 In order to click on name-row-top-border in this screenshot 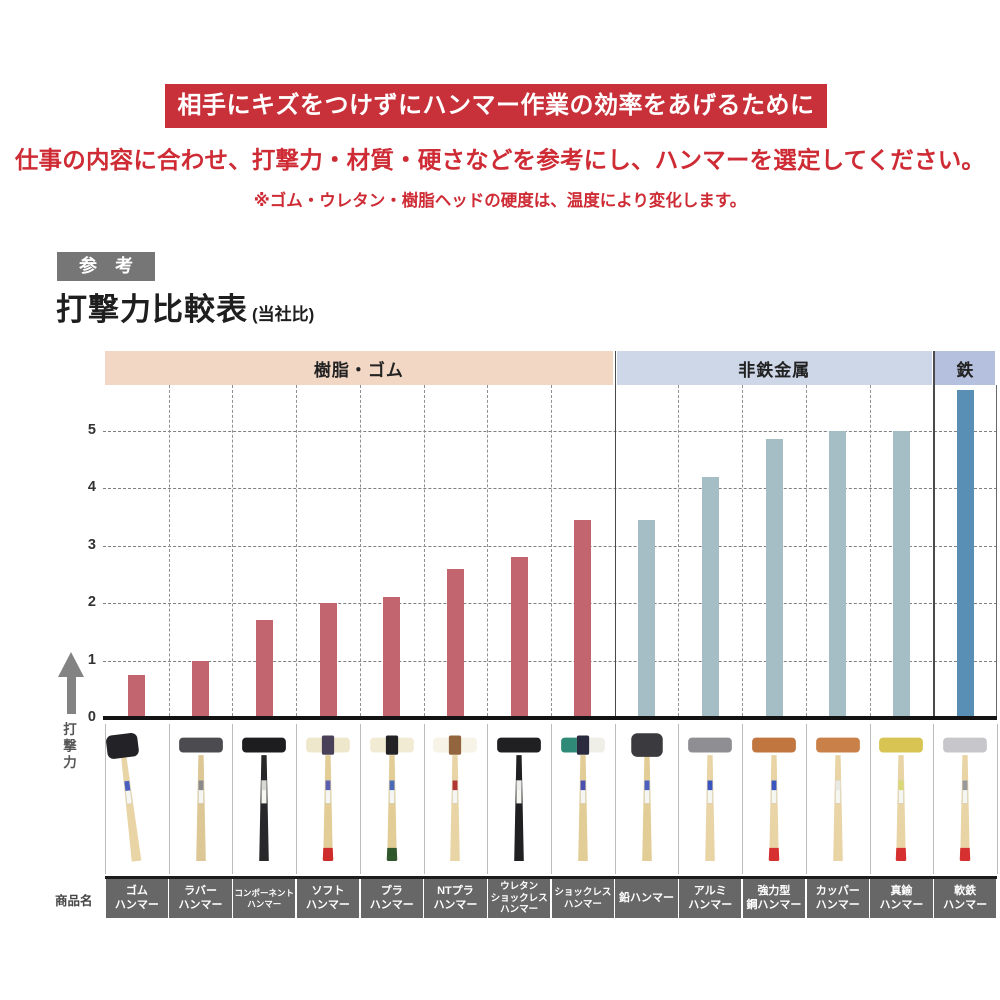, I will do `click(551, 877)`.